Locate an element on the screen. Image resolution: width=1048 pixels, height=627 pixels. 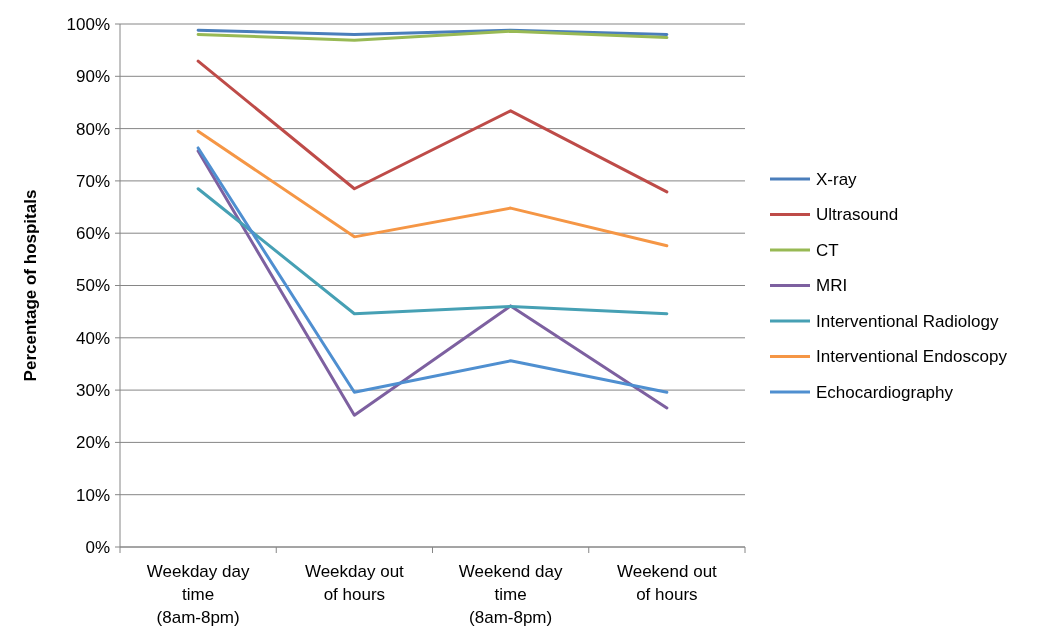
y-tick-label: 70% is located at coordinates (92, 181).